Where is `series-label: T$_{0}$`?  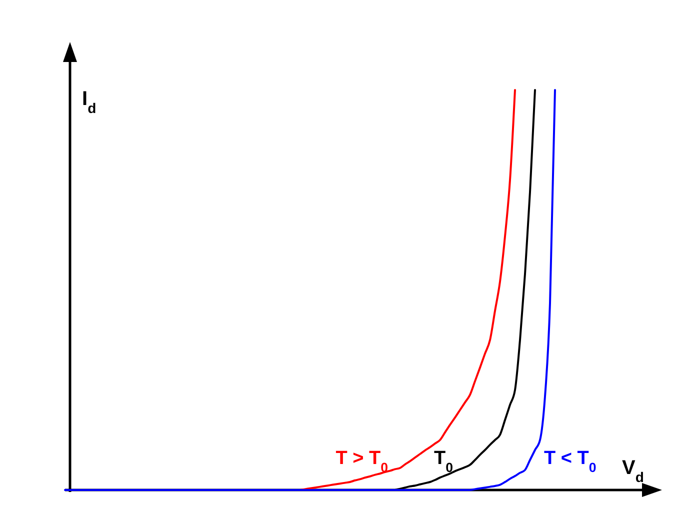 series-label: T$_{0}$ is located at coordinates (443, 461).